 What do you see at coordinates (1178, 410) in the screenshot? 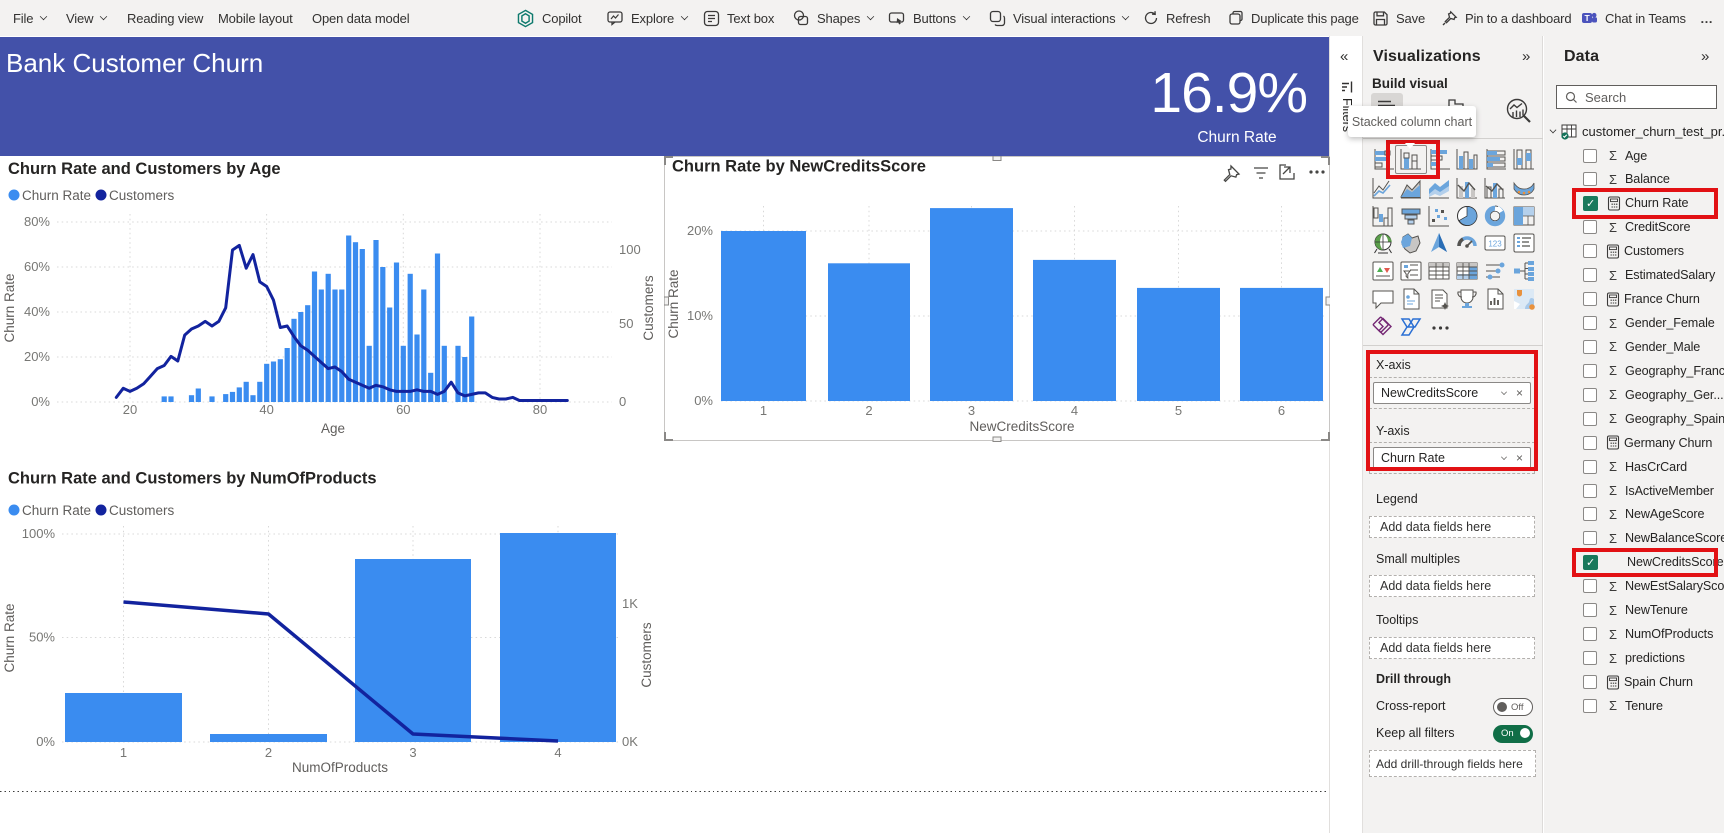
I see `svg-text: 5` at bounding box center [1178, 410].